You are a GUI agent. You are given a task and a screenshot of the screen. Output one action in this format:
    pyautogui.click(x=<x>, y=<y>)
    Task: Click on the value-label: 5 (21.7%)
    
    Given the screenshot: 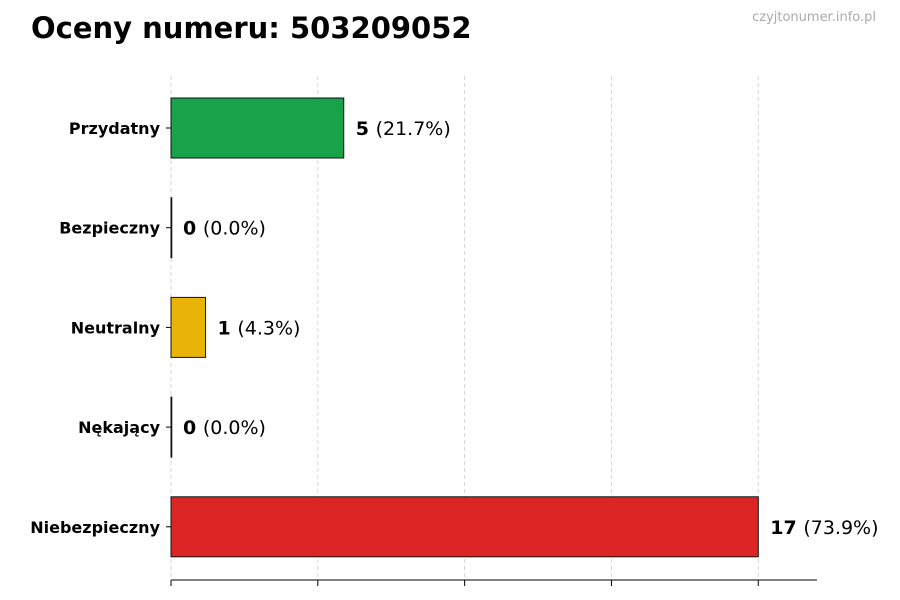 What is the action you would take?
    pyautogui.click(x=403, y=129)
    